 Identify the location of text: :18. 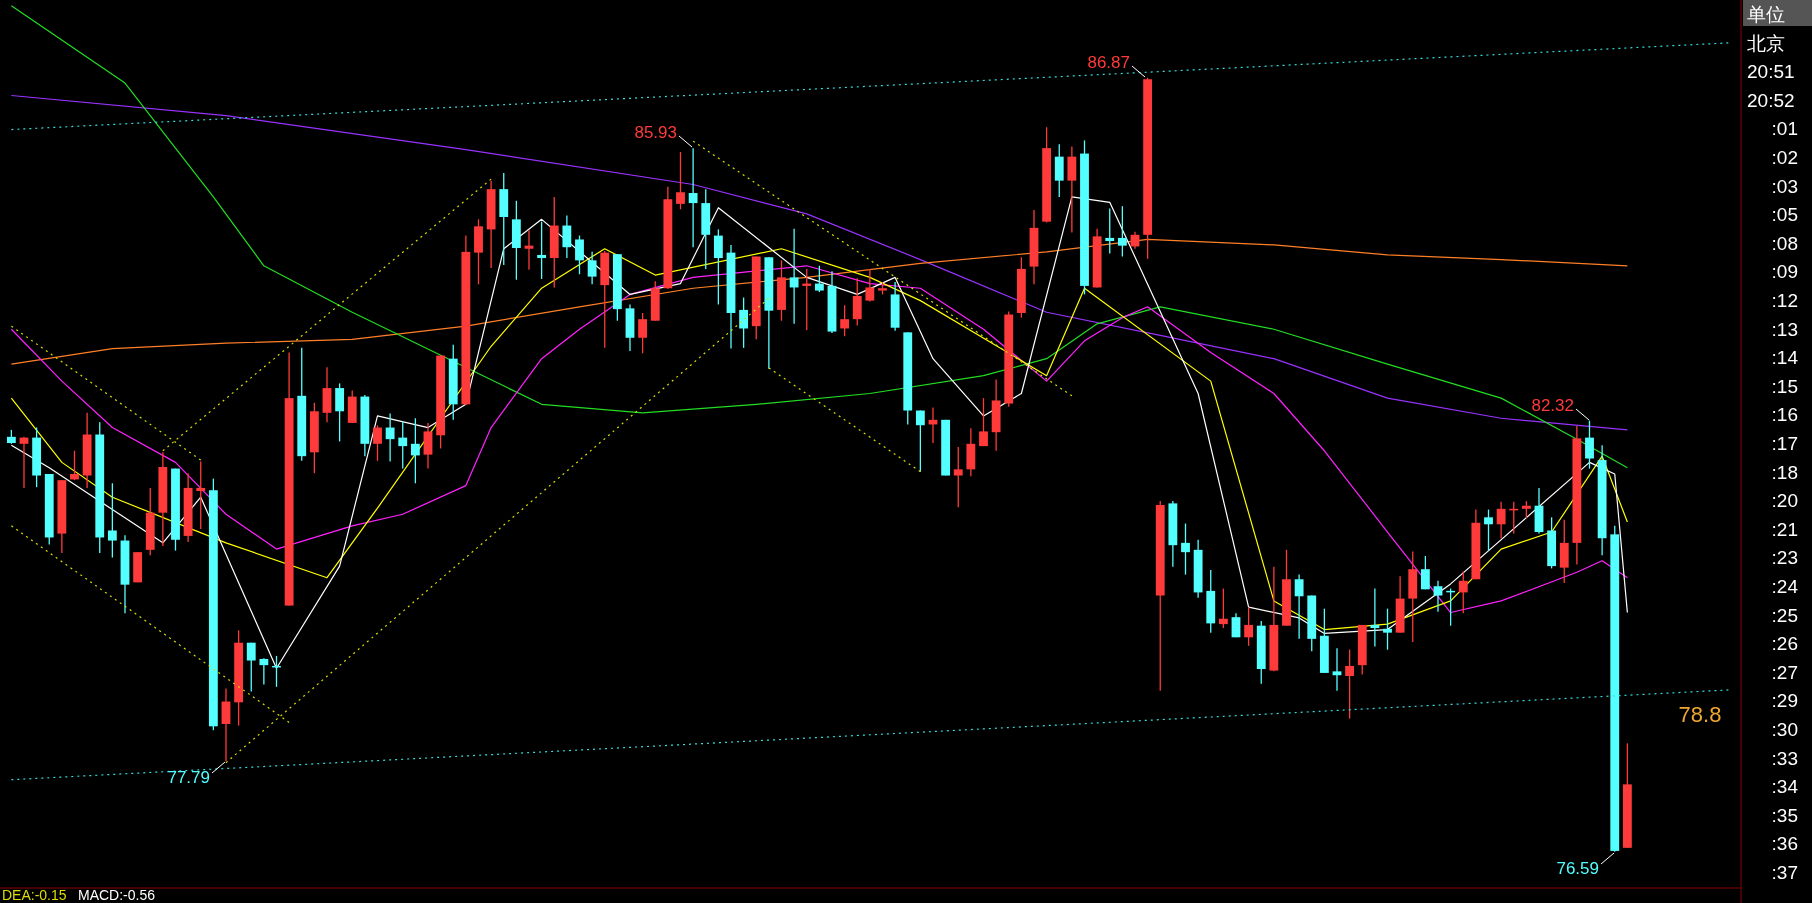
(1784, 472).